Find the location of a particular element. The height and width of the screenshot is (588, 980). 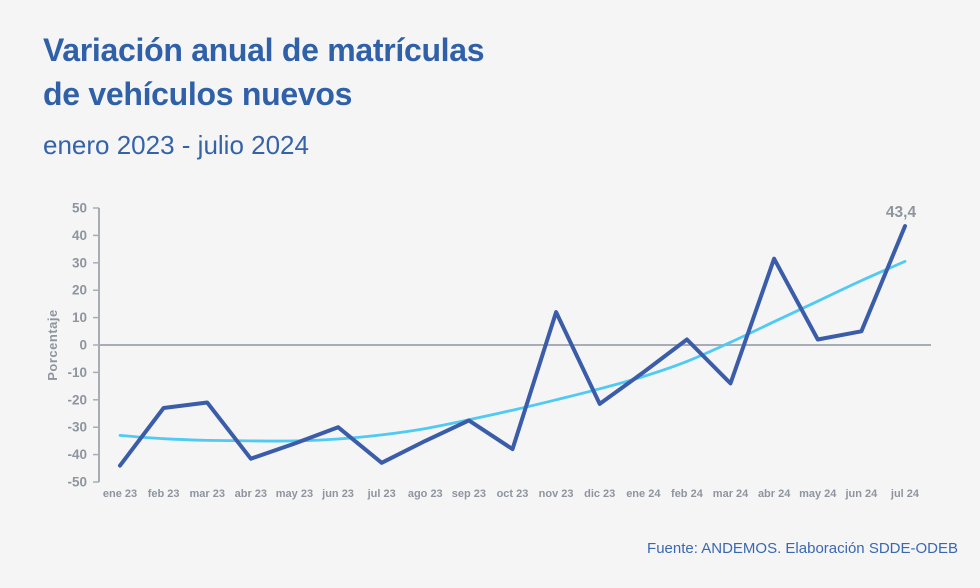

x-tick-label: ago 23 is located at coordinates (425, 494).